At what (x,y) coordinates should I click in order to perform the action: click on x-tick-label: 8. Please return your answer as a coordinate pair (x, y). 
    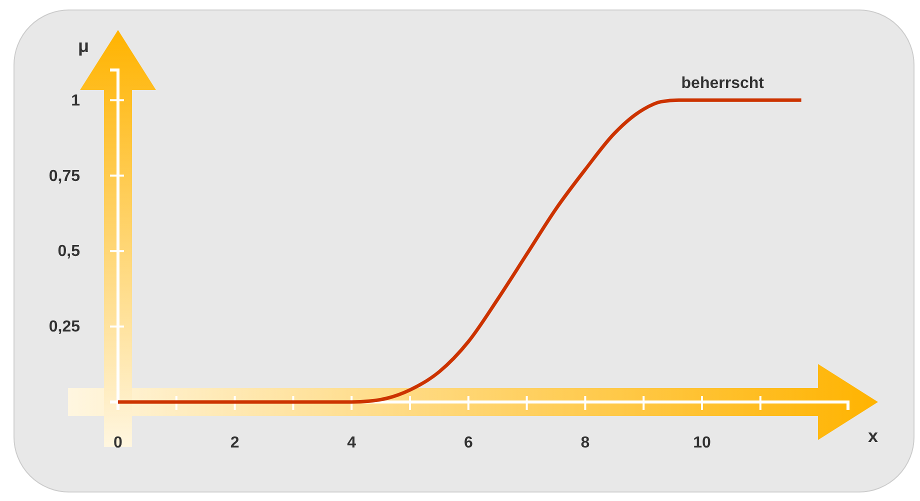
    Looking at the image, I should click on (585, 443).